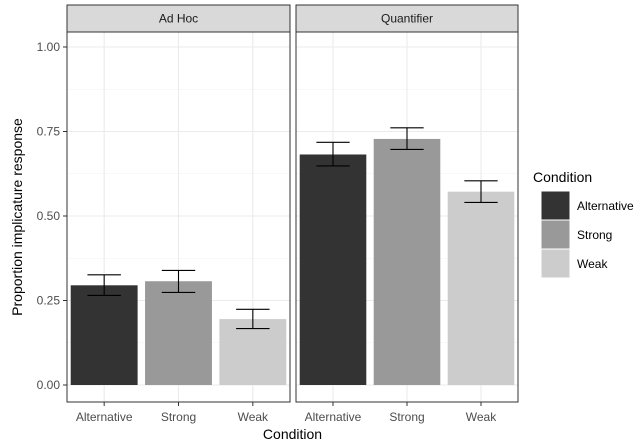  Describe the element at coordinates (49, 216) in the screenshot. I see `y-tick-label: 0.50` at that location.